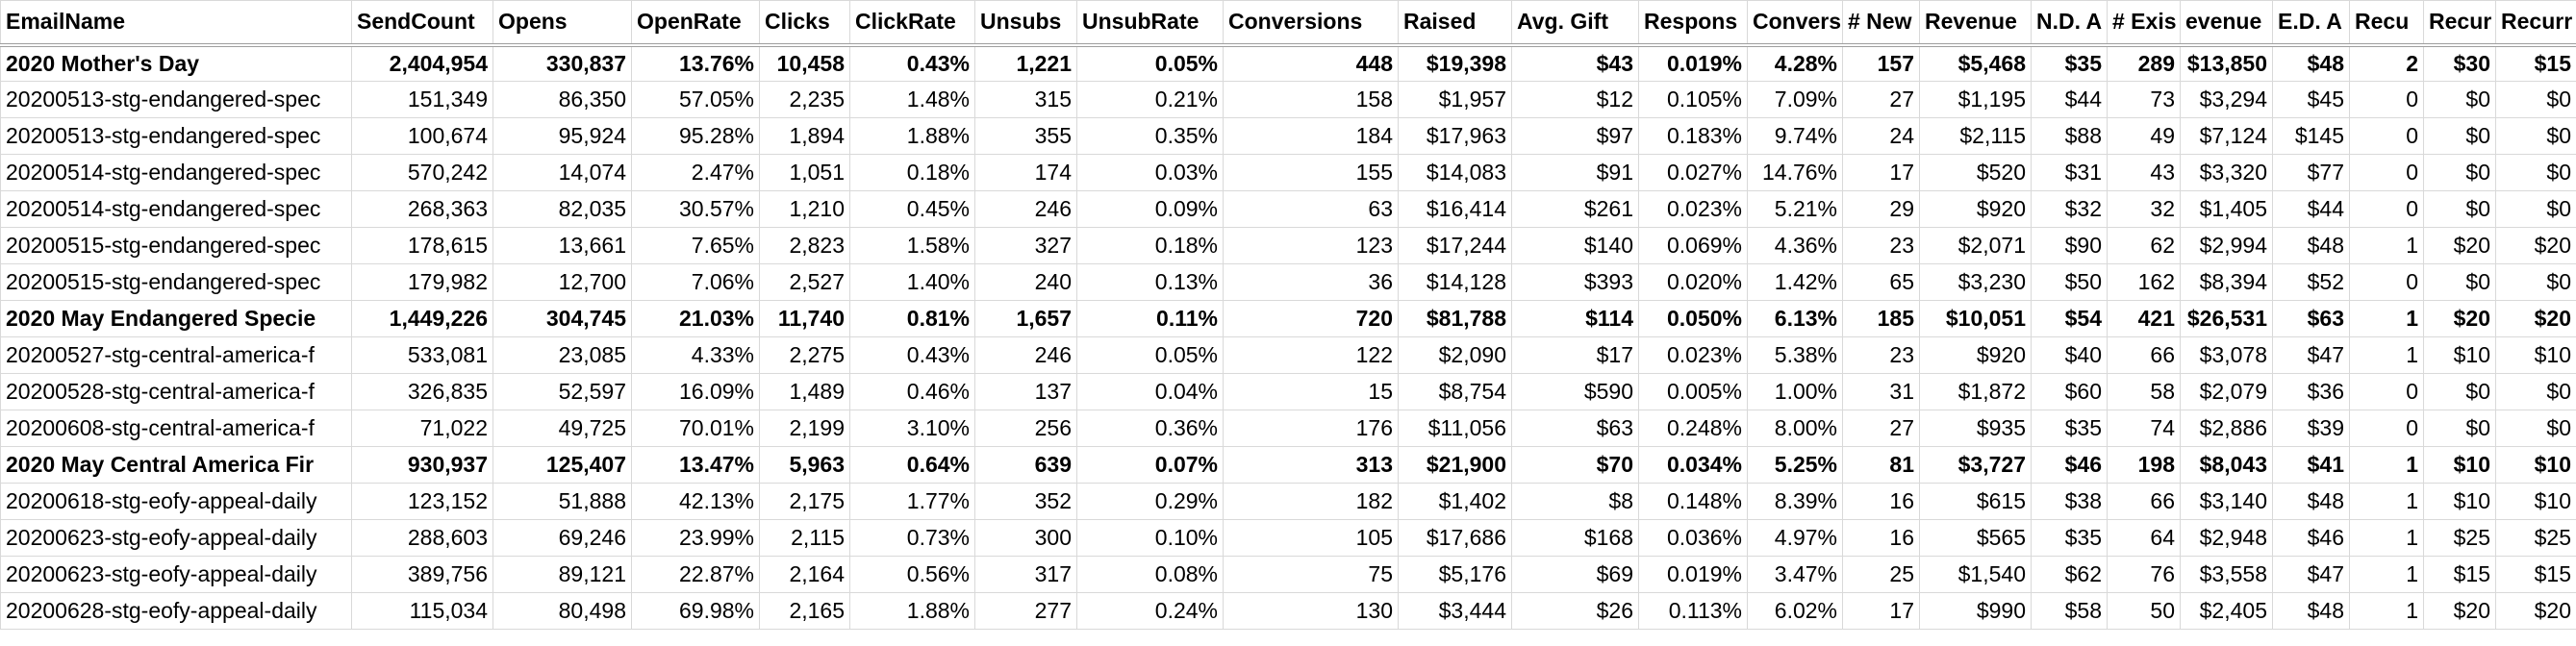 The width and height of the screenshot is (2576, 646). What do you see at coordinates (2386, 24) in the screenshot?
I see `column-header: Recu` at bounding box center [2386, 24].